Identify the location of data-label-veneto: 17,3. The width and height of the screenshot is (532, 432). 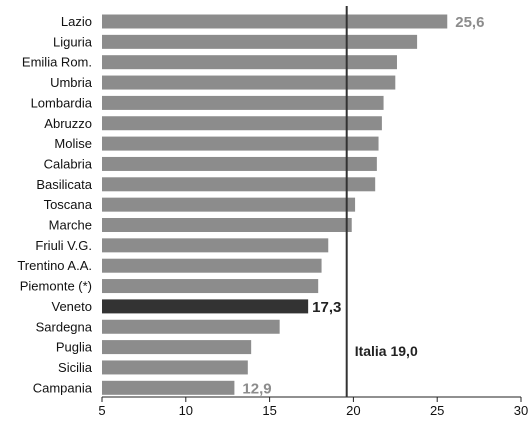
(326, 307).